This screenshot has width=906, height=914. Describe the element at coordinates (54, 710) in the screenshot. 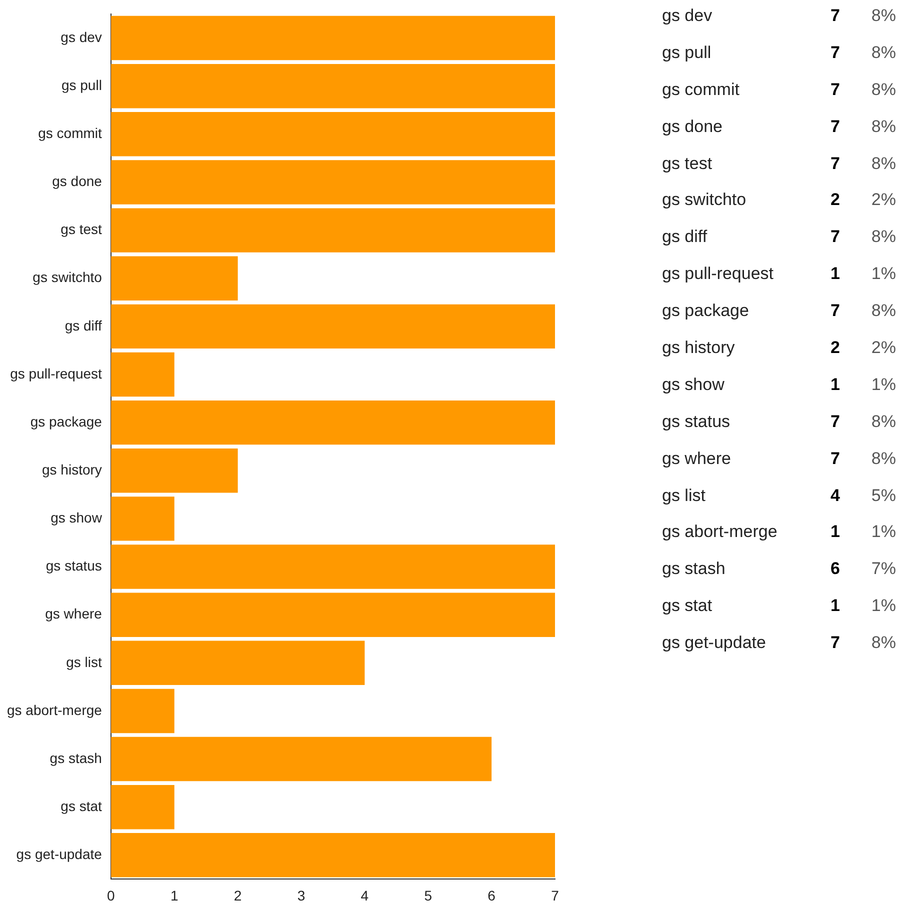

I see `y-tick-label: gs abort-merge` at that location.